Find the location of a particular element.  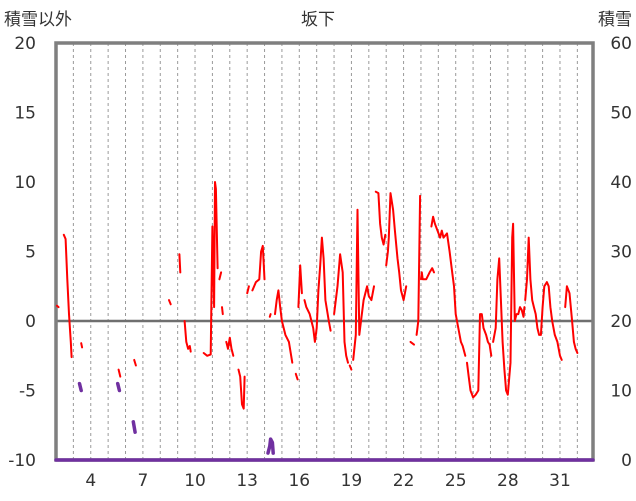

left-tick-label: 15 is located at coordinates (25, 114).